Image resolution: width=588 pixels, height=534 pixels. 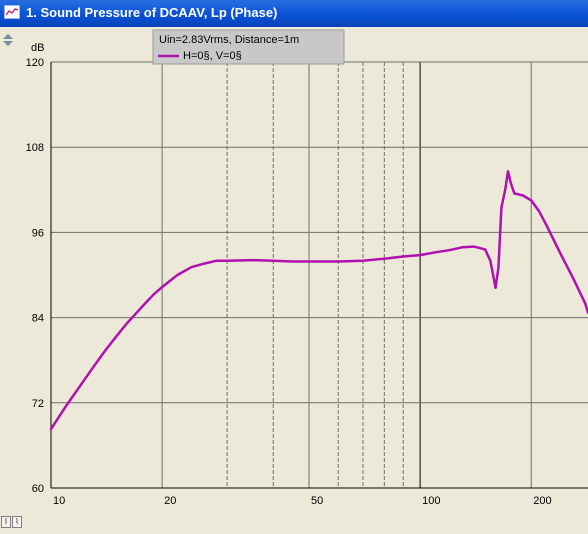 What do you see at coordinates (294, 13) in the screenshot?
I see `window-title-bar: 1. Sound Pressure of DCAAV, Lp (Phase)` at bounding box center [294, 13].